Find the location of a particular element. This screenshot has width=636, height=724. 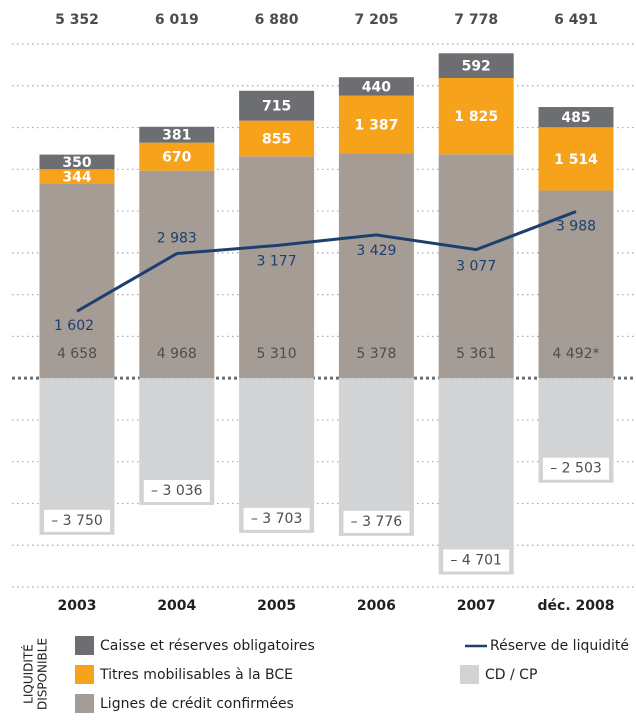

data-label: 381 is located at coordinates (176, 136).